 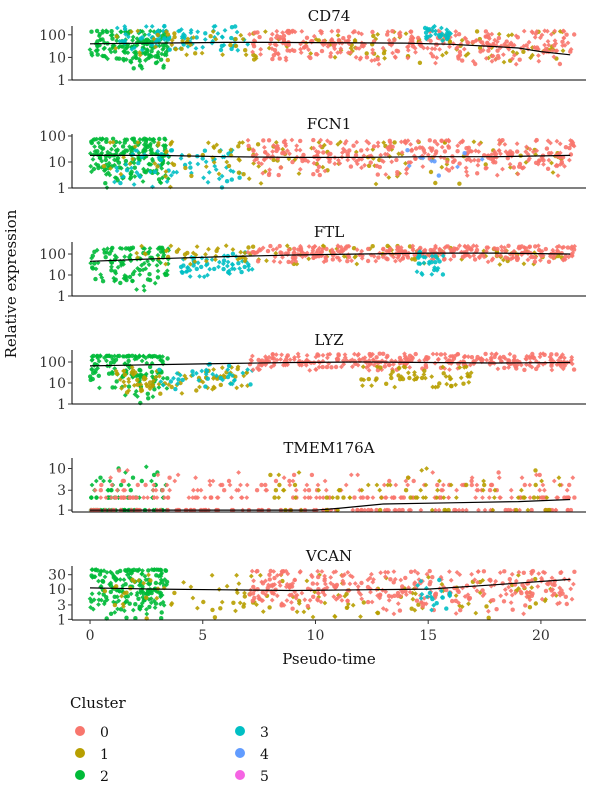 I want to click on y-tick-label: 1, so click(x=61, y=81).